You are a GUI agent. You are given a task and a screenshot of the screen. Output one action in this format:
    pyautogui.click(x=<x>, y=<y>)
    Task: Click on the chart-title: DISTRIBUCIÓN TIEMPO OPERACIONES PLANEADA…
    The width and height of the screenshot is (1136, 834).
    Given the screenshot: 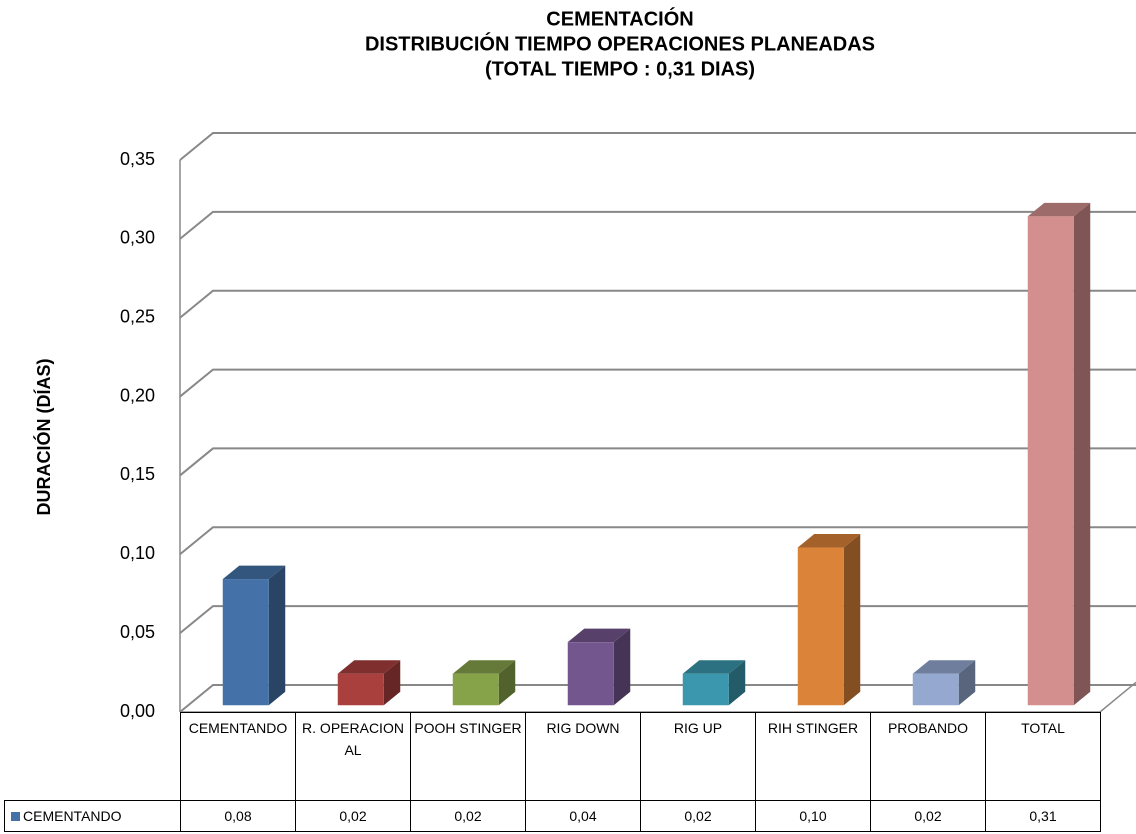 What is the action you would take?
    pyautogui.click(x=620, y=43)
    